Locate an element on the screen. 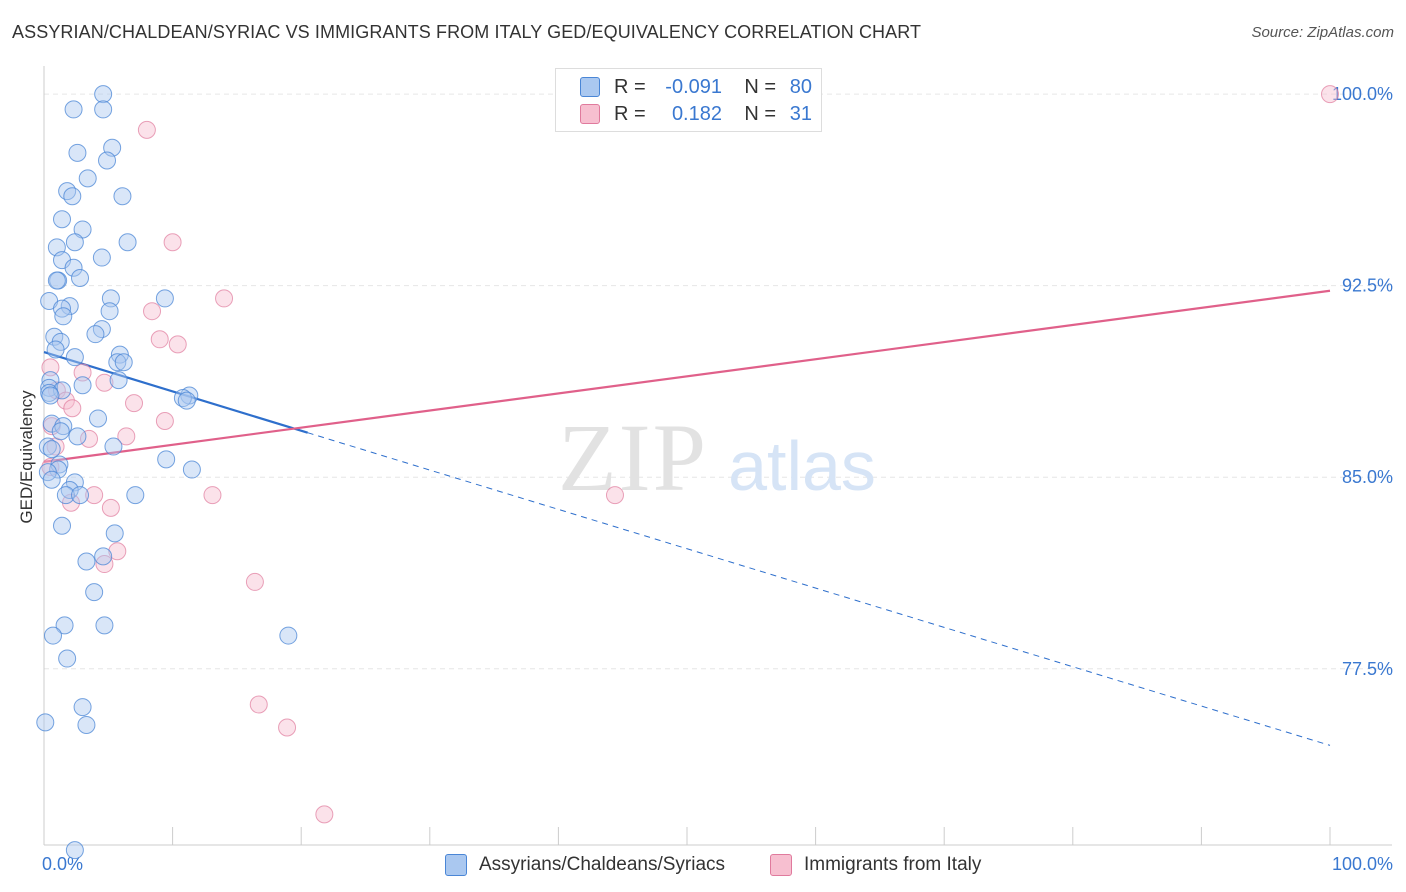 Image resolution: width=1406 pixels, height=892 pixels. legend-r-value: 0.182 is located at coordinates (696, 113).